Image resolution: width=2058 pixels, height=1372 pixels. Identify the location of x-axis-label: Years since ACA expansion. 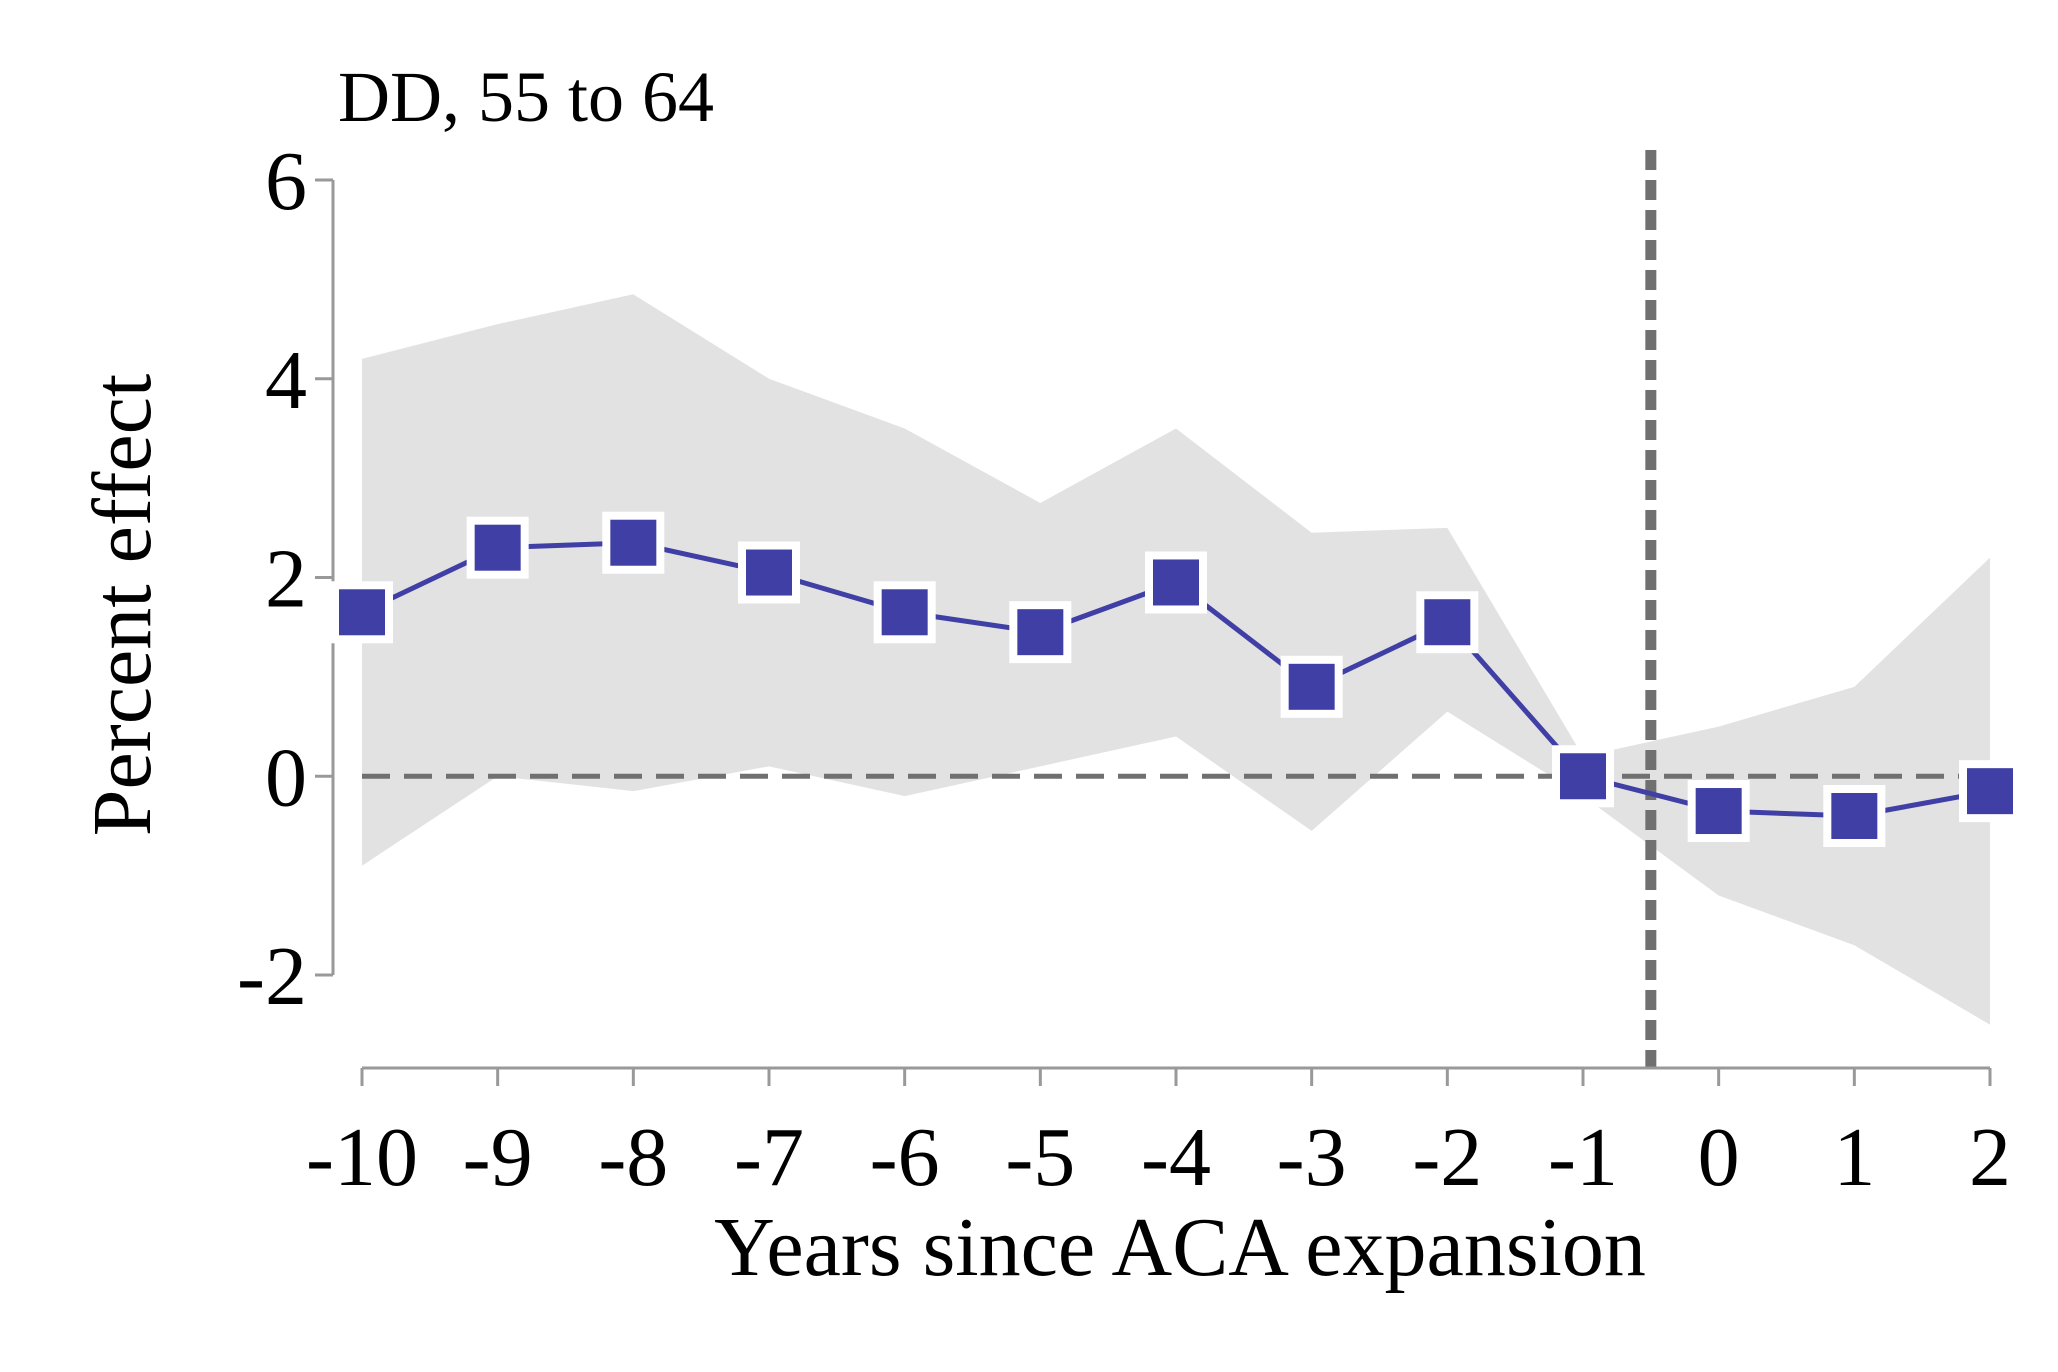
(1180, 1247).